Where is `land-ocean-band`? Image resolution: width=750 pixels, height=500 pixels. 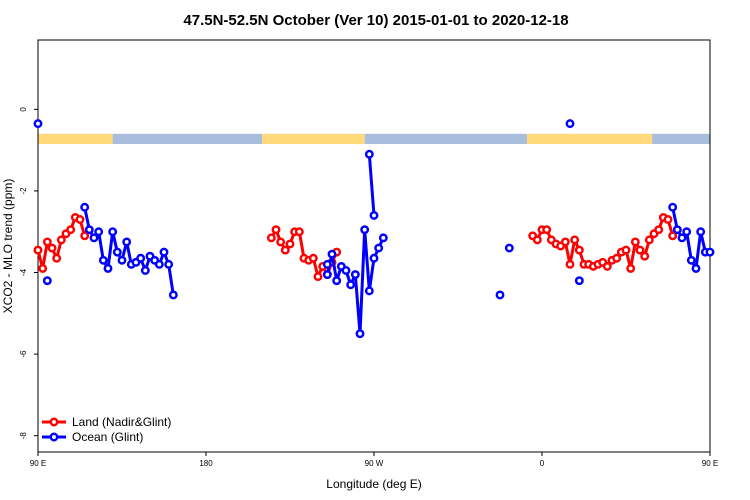
land-ocean-band is located at coordinates (374, 139).